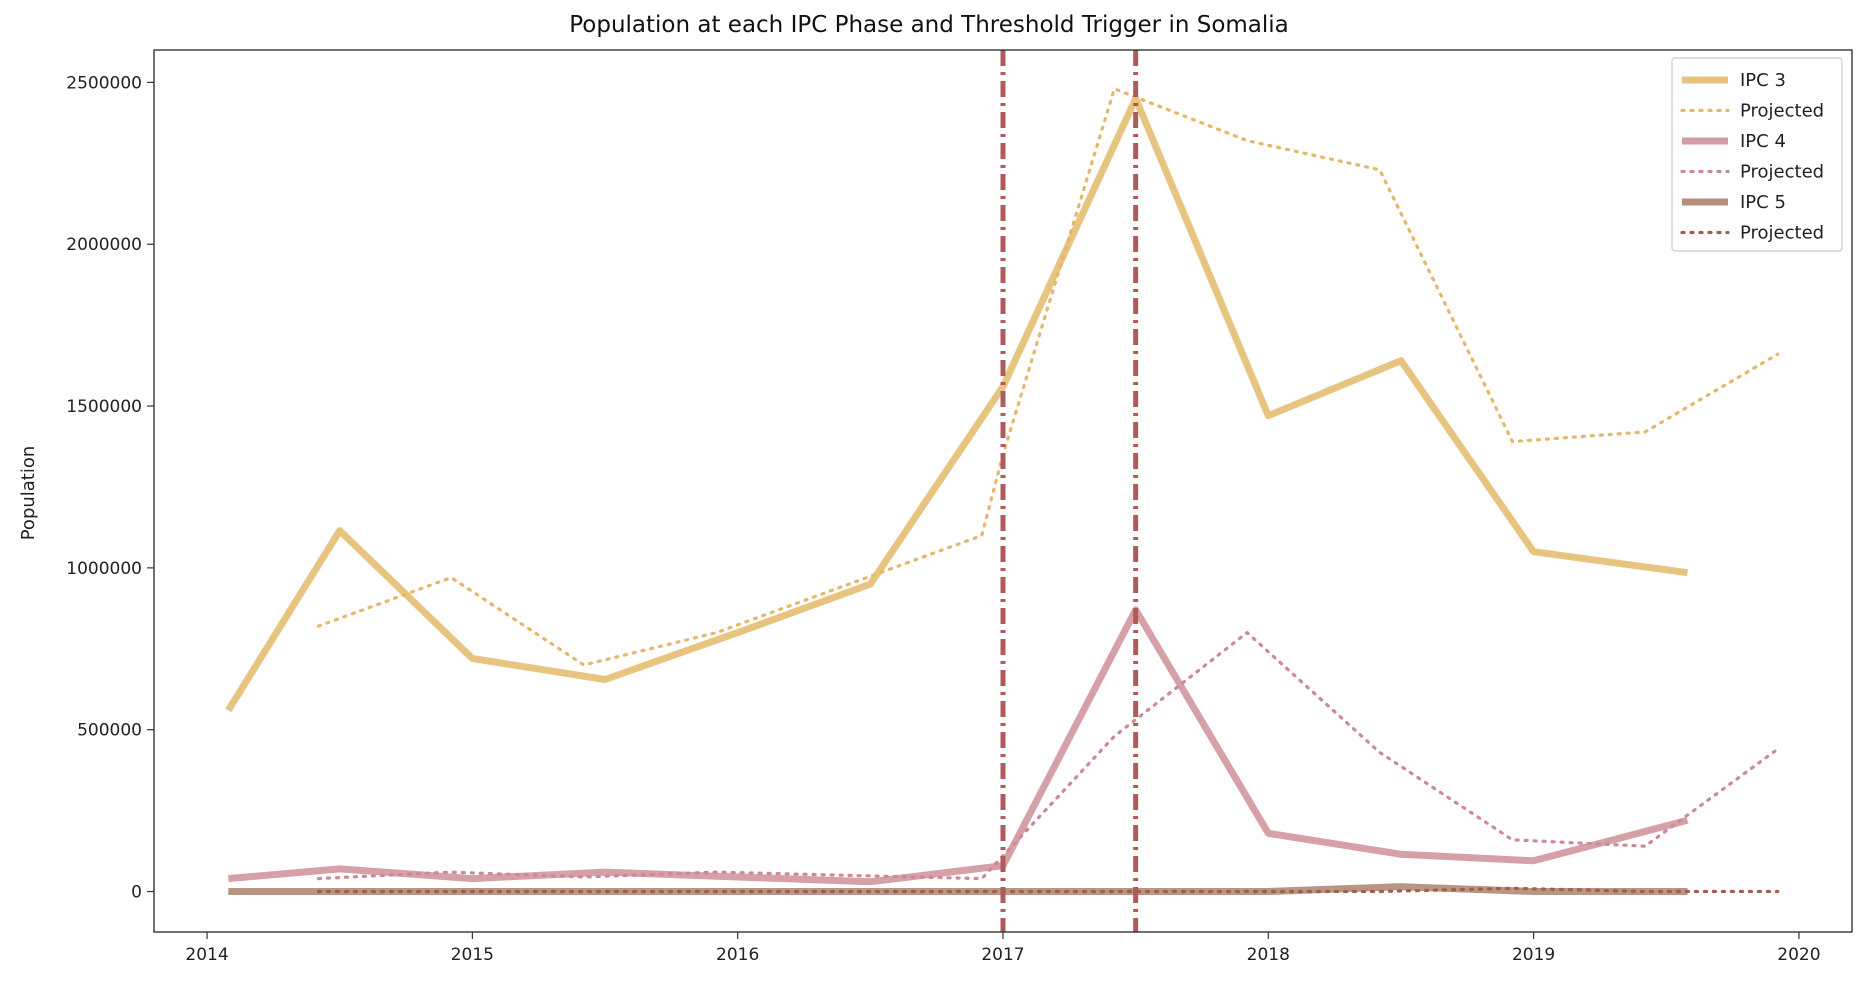 This screenshot has width=1870, height=988. What do you see at coordinates (1763, 141) in the screenshot?
I see `legend-label-2: IPC 4` at bounding box center [1763, 141].